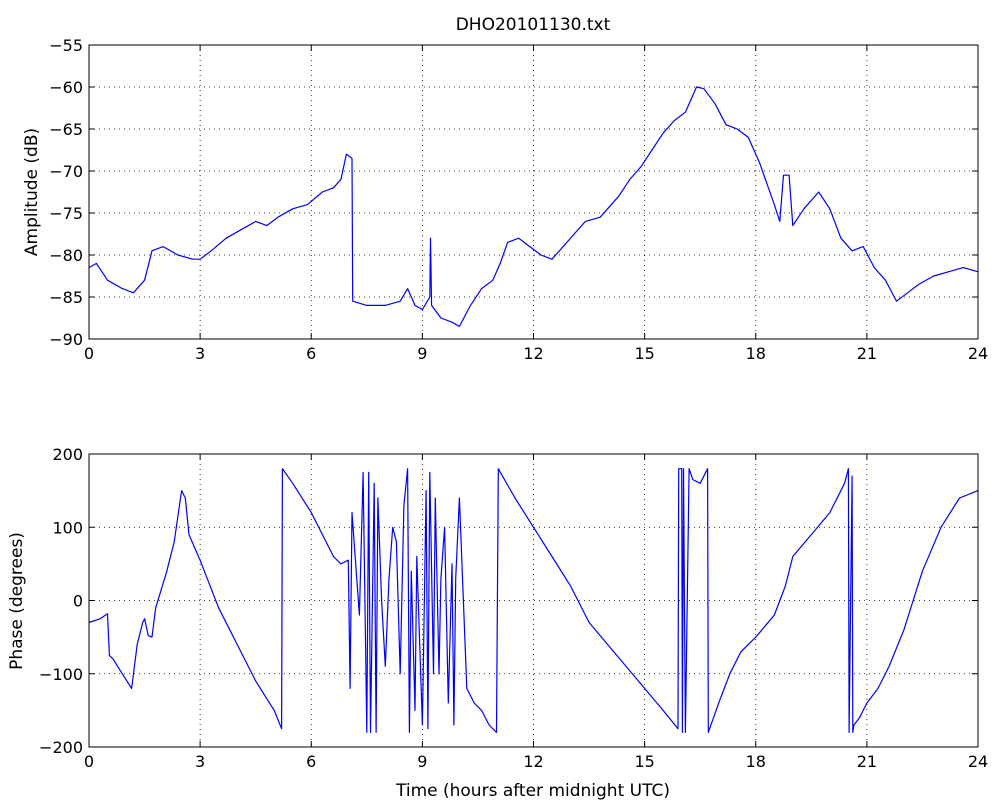  I want to click on amplitude-x-tick-label: 18, so click(756, 353).